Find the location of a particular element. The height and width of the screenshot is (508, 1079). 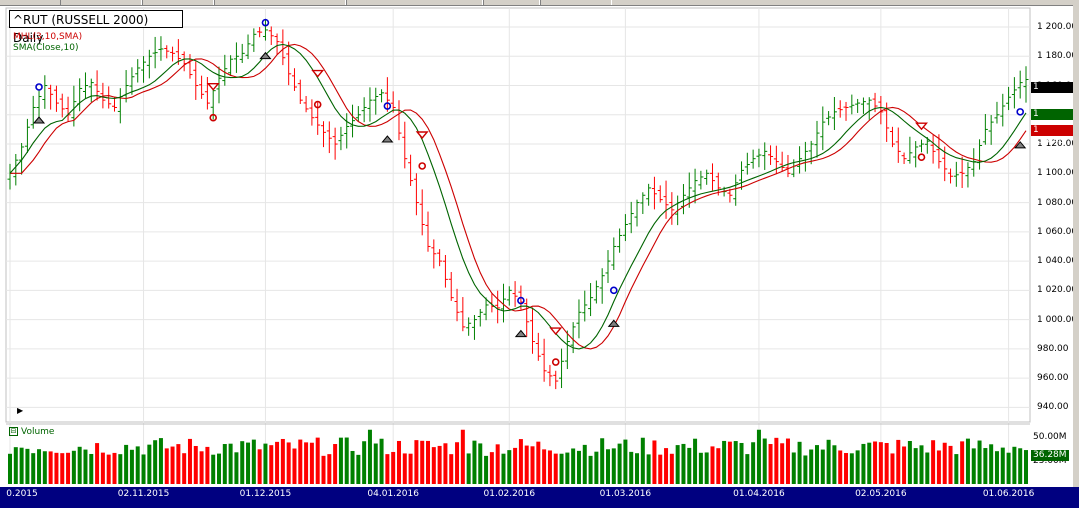

triangle-up-icon is located at coordinates (520, 333).